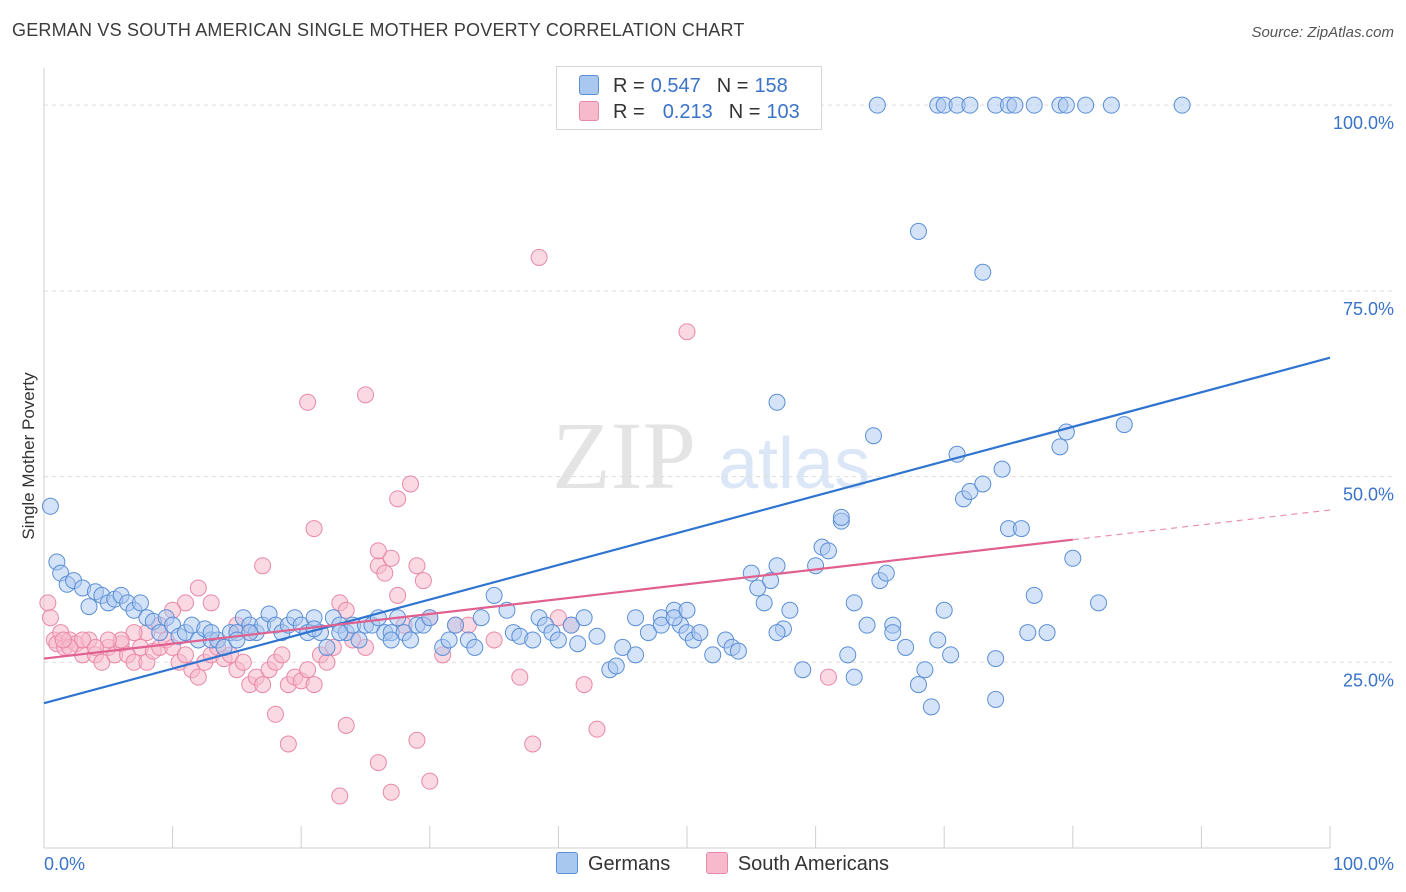 The height and width of the screenshot is (892, 1406). I want to click on south-americans-n-value: 103, so click(783, 112).